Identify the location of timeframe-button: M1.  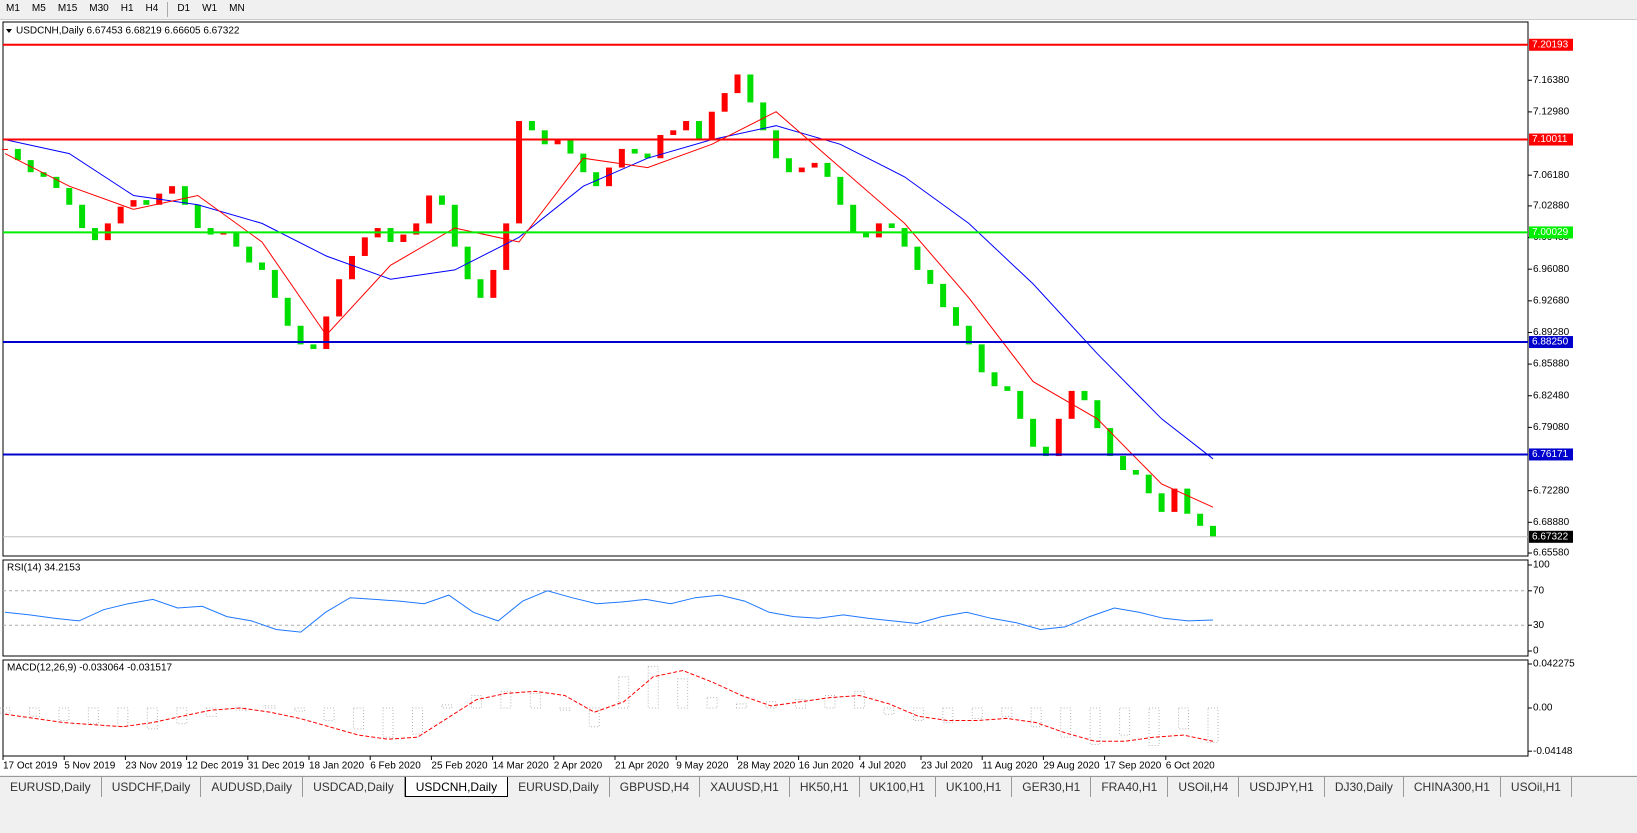
(13, 8).